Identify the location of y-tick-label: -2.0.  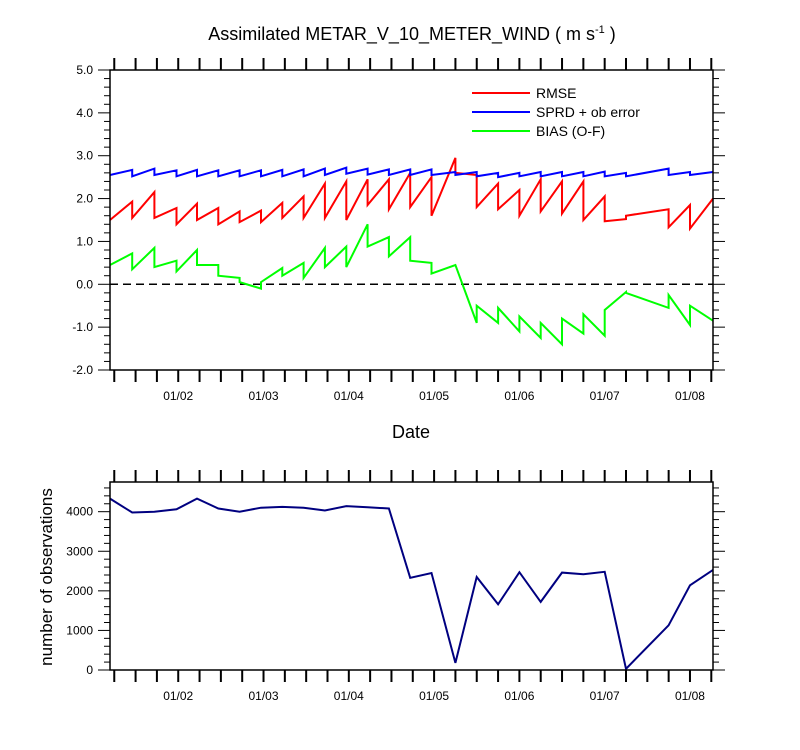
(82, 370).